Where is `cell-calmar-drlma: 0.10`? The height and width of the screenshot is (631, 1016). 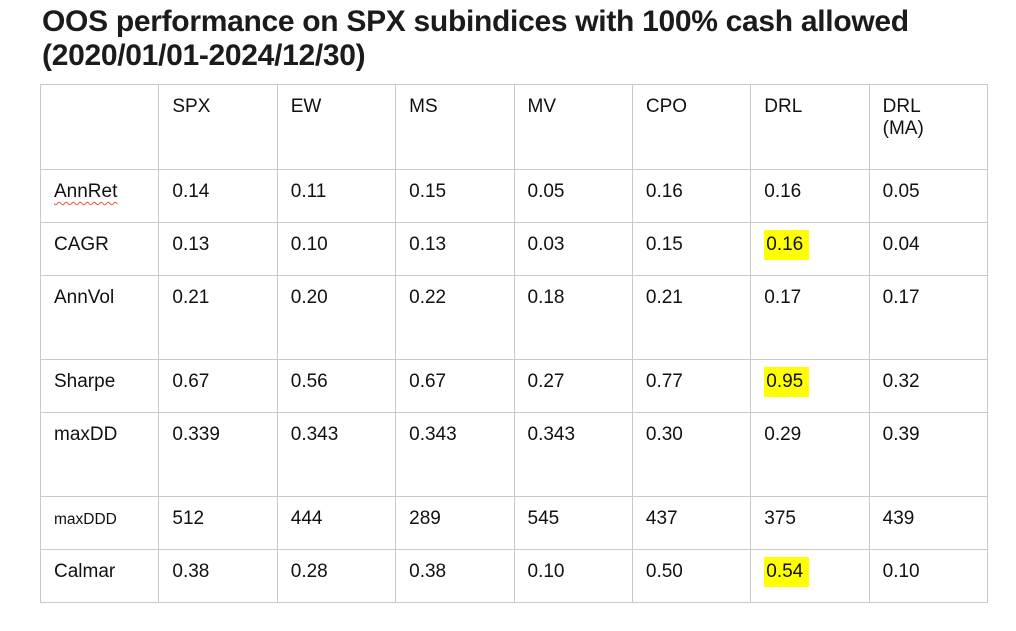 cell-calmar-drlma: 0.10 is located at coordinates (928, 576).